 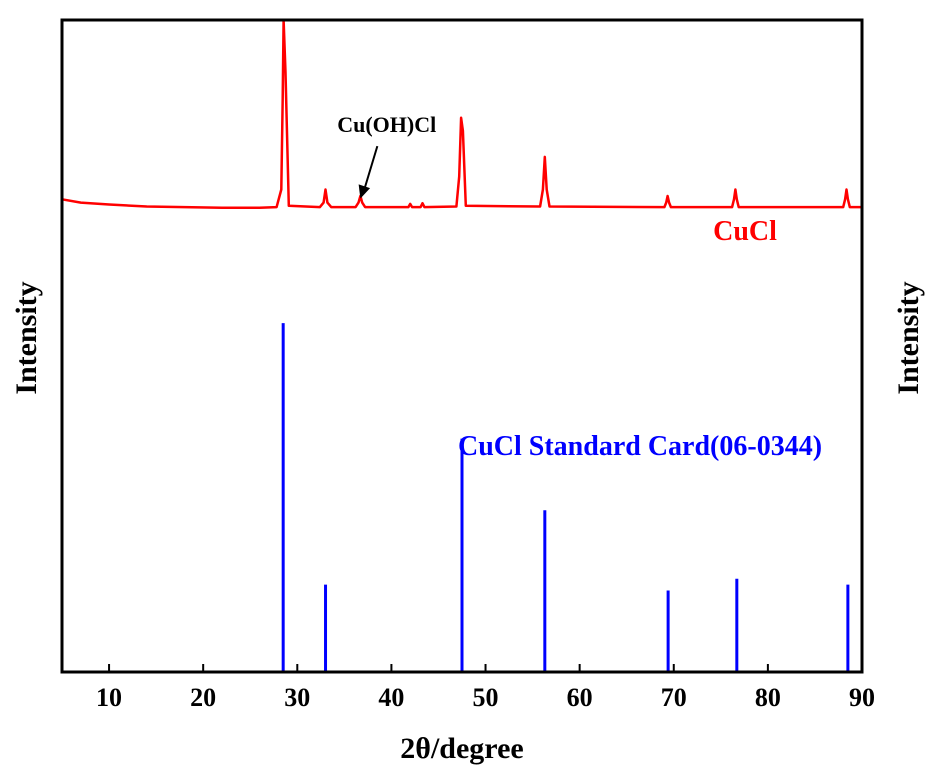 What do you see at coordinates (908, 337) in the screenshot?
I see `y-axis-label-right: Intensity` at bounding box center [908, 337].